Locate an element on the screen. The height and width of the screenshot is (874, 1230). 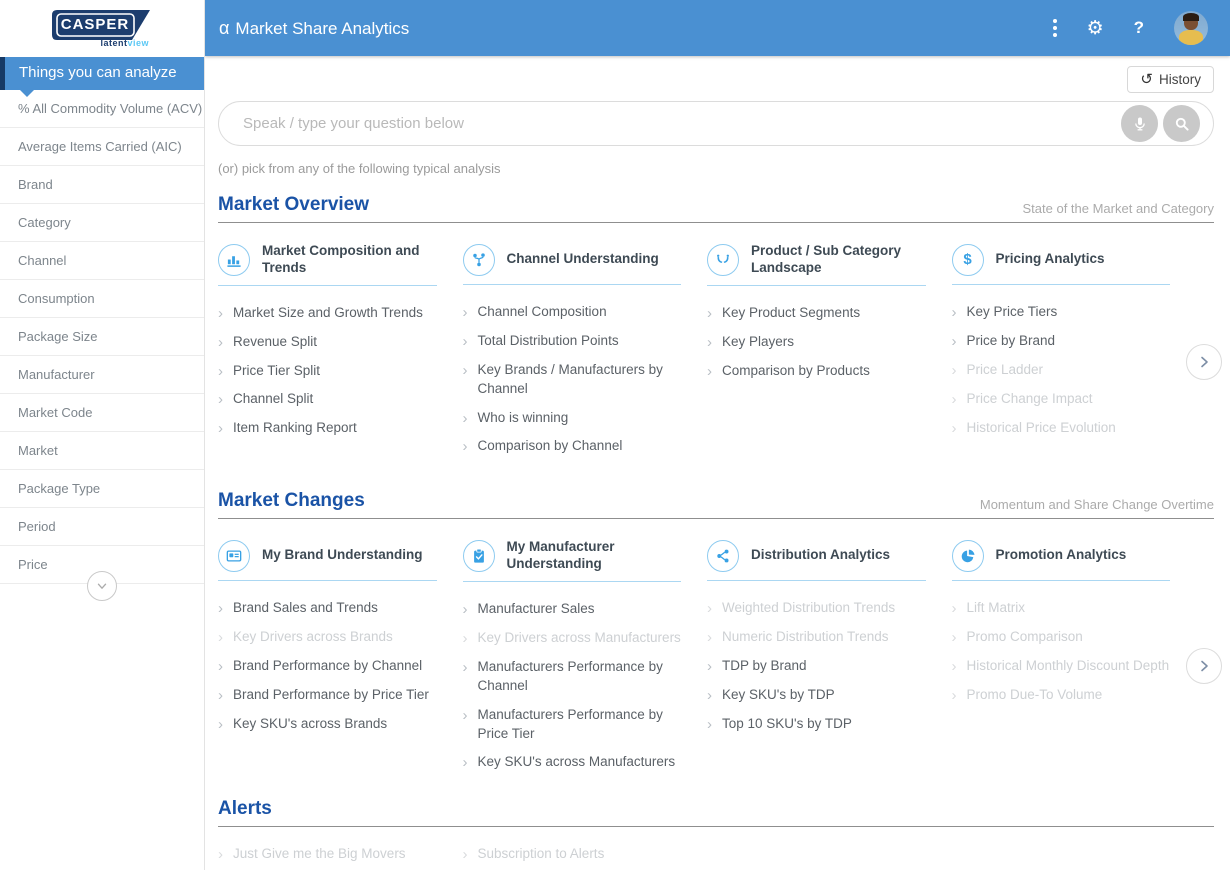
history-icon: ↺ is located at coordinates (1146, 79).